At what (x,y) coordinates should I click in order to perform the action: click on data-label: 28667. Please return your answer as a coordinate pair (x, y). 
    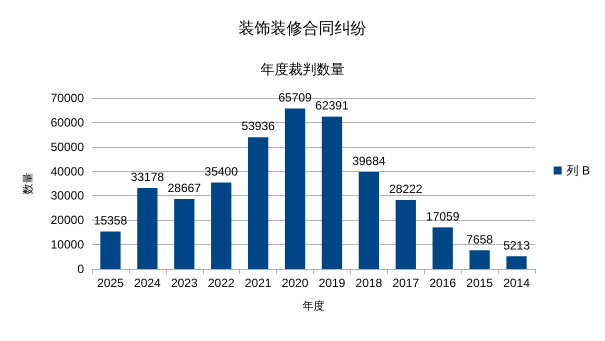
    Looking at the image, I should click on (185, 187).